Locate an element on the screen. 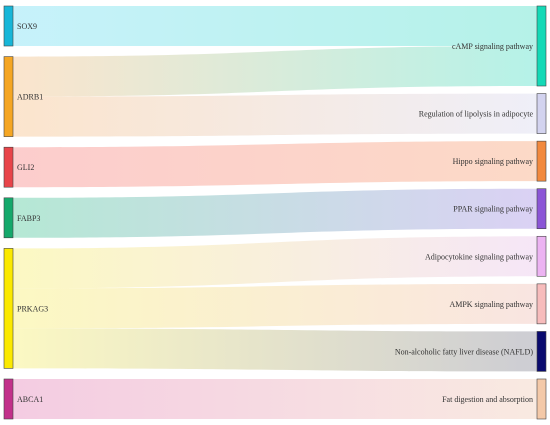 The width and height of the screenshot is (550, 425). link-adrb1-lipolysis is located at coordinates (275, 115).